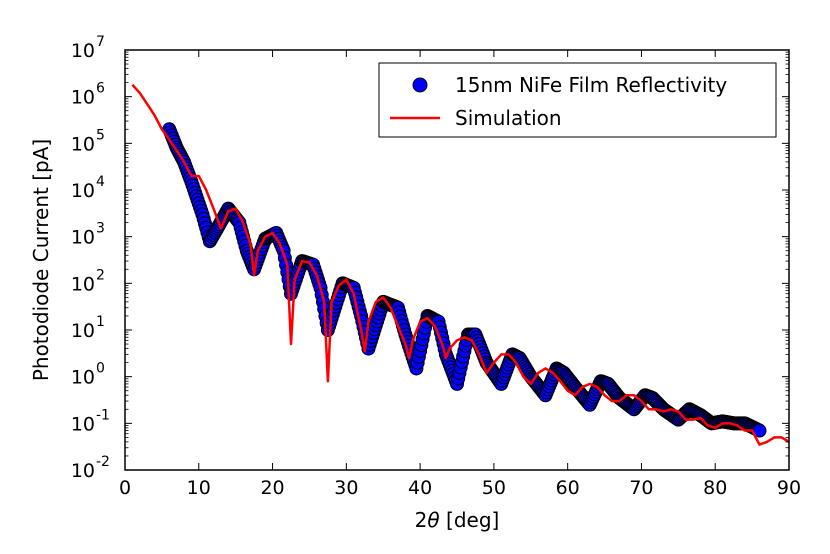 This screenshot has width=830, height=554. What do you see at coordinates (715, 488) in the screenshot?
I see `x-tick-label: 80` at bounding box center [715, 488].